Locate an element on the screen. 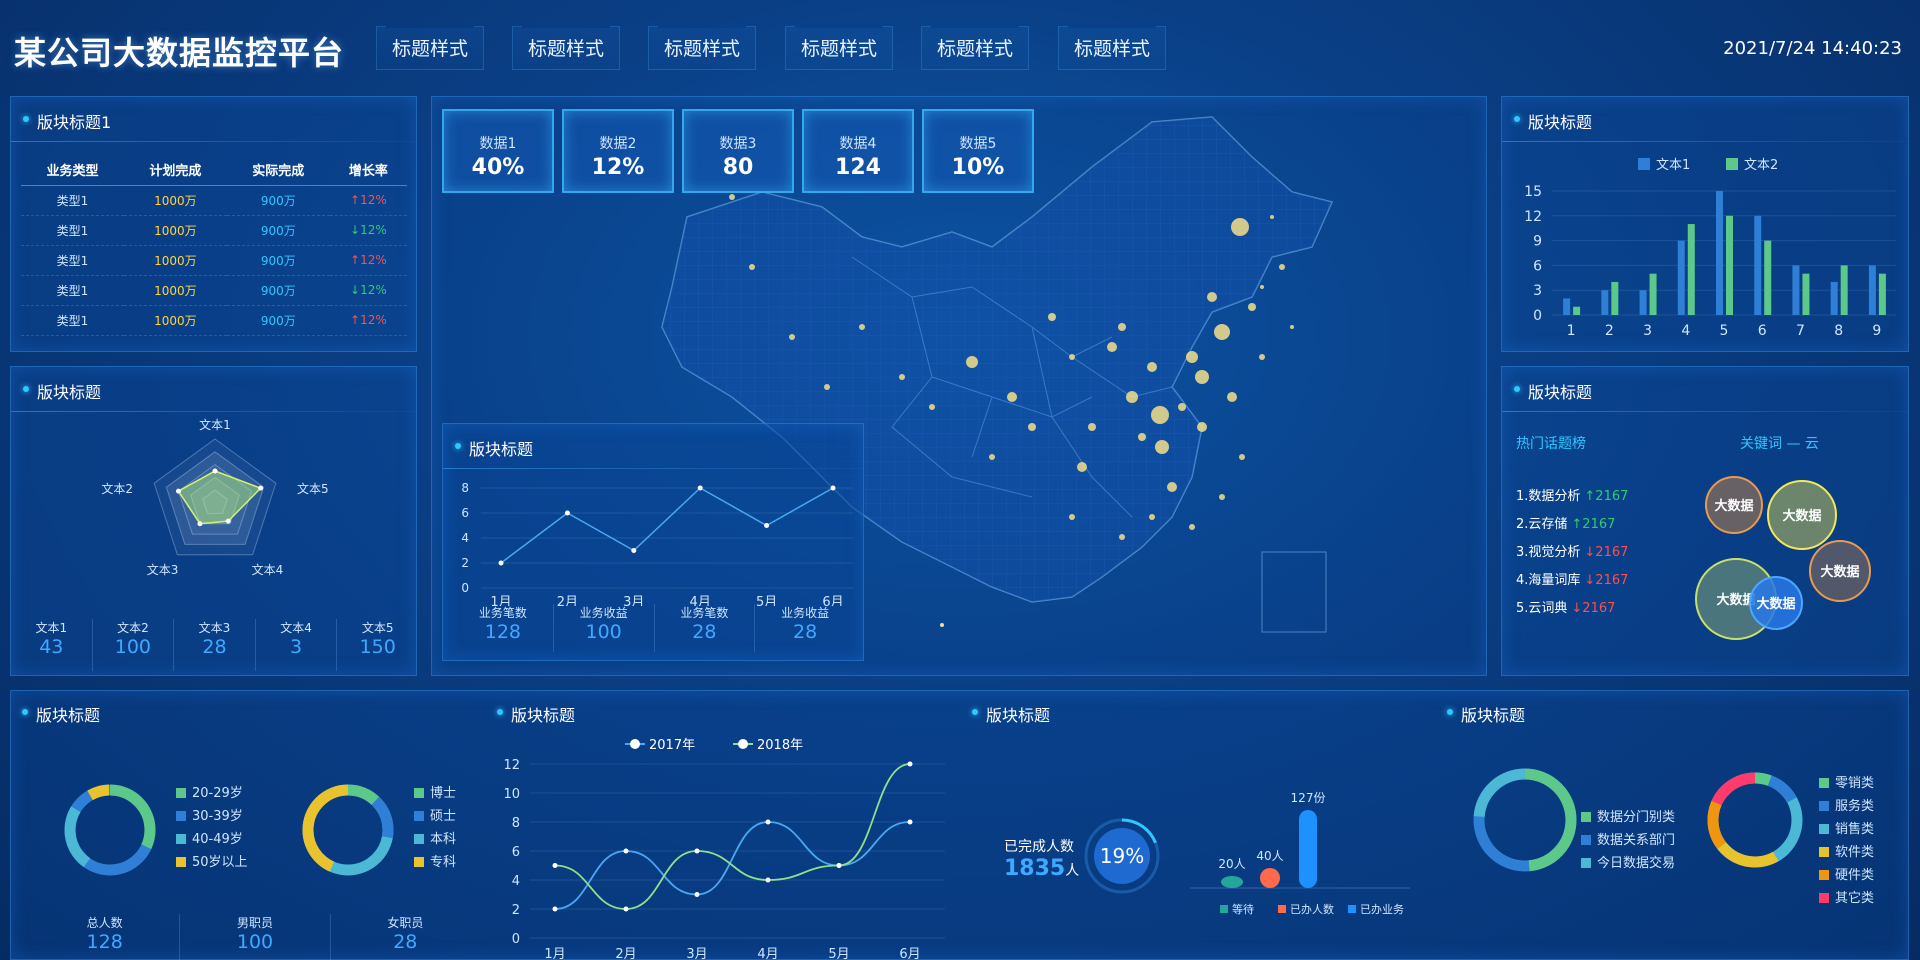 Image resolution: width=1920 pixels, height=960 pixels. x-tick-label: 5月 is located at coordinates (766, 600).